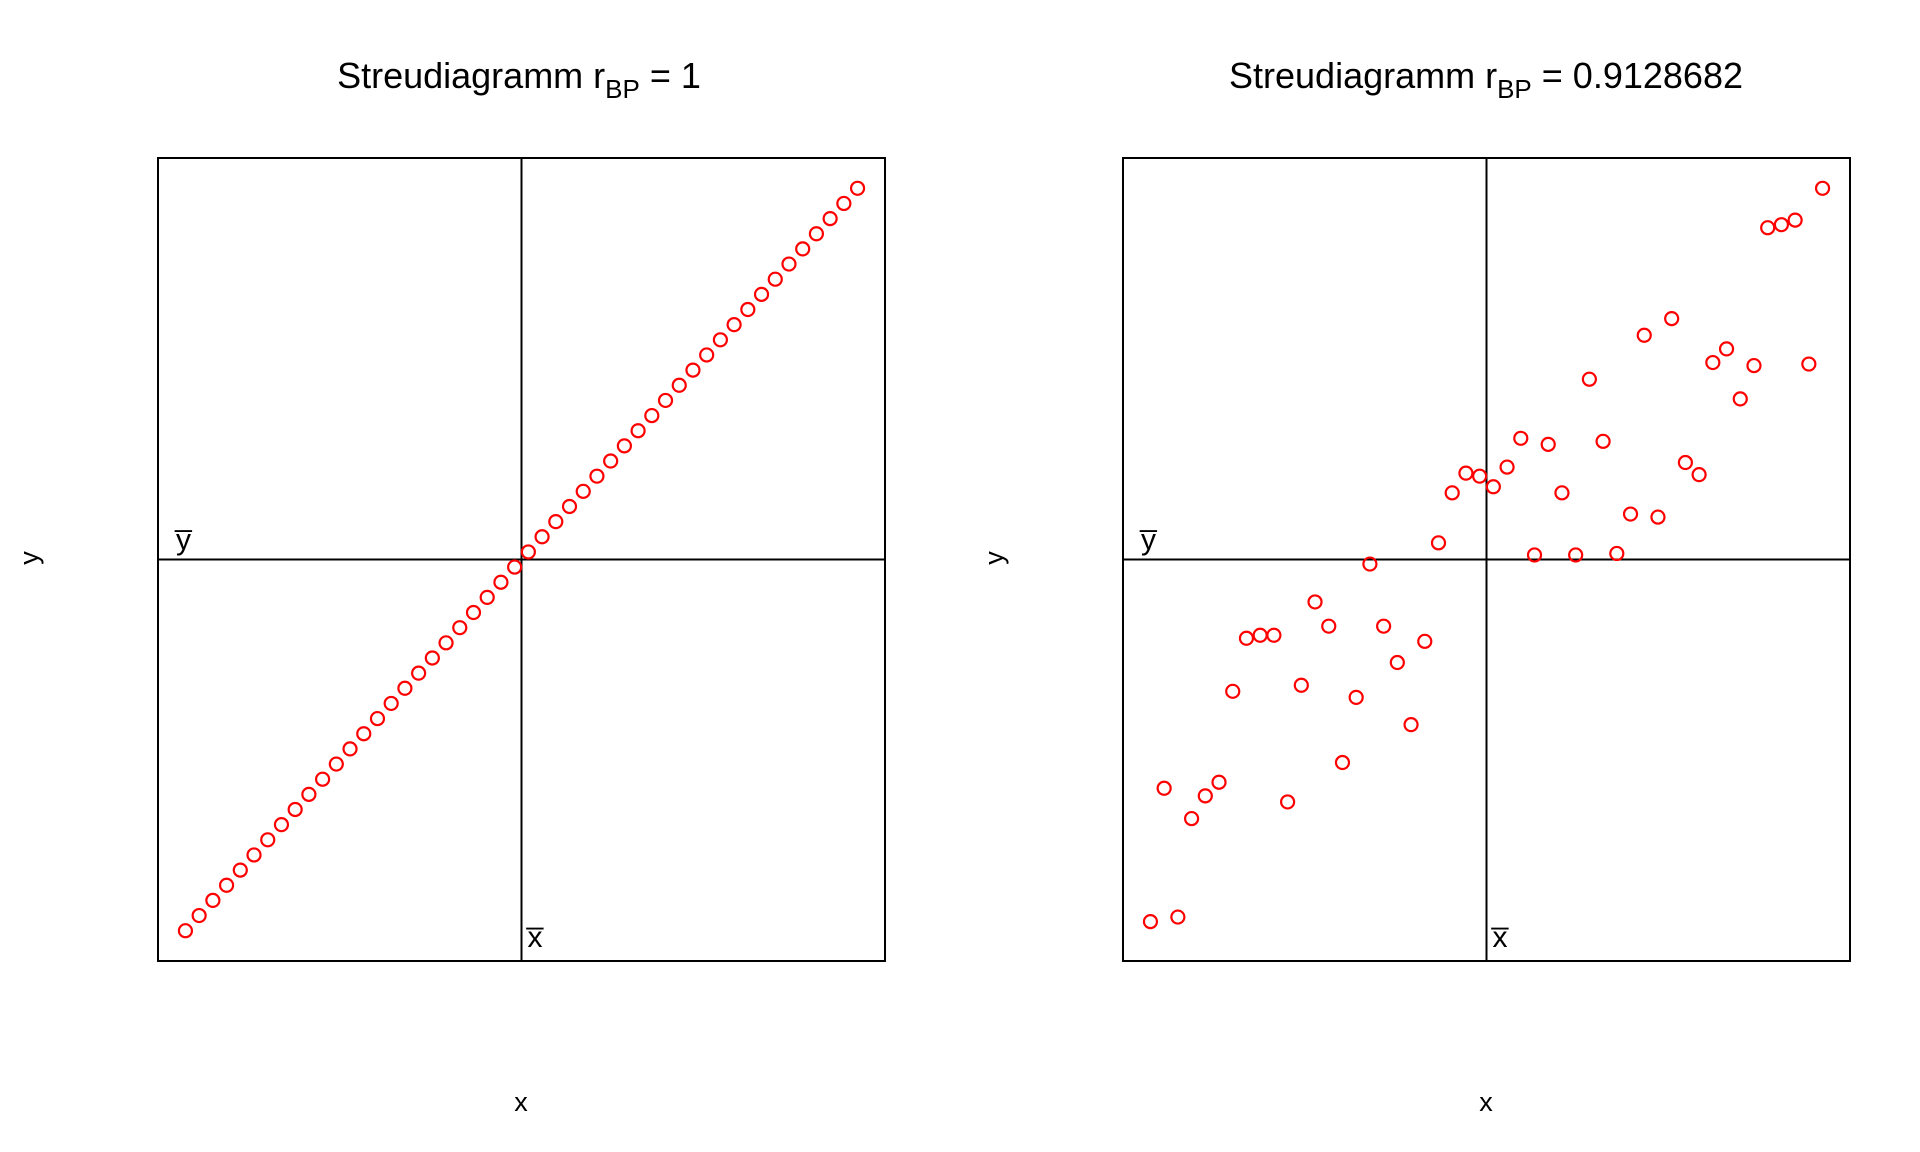 Image resolution: width=1920 pixels, height=1152 pixels. What do you see at coordinates (1486, 79) in the screenshot?
I see `chart-title-right: Streudiagramm rBP = 0.9128682` at bounding box center [1486, 79].